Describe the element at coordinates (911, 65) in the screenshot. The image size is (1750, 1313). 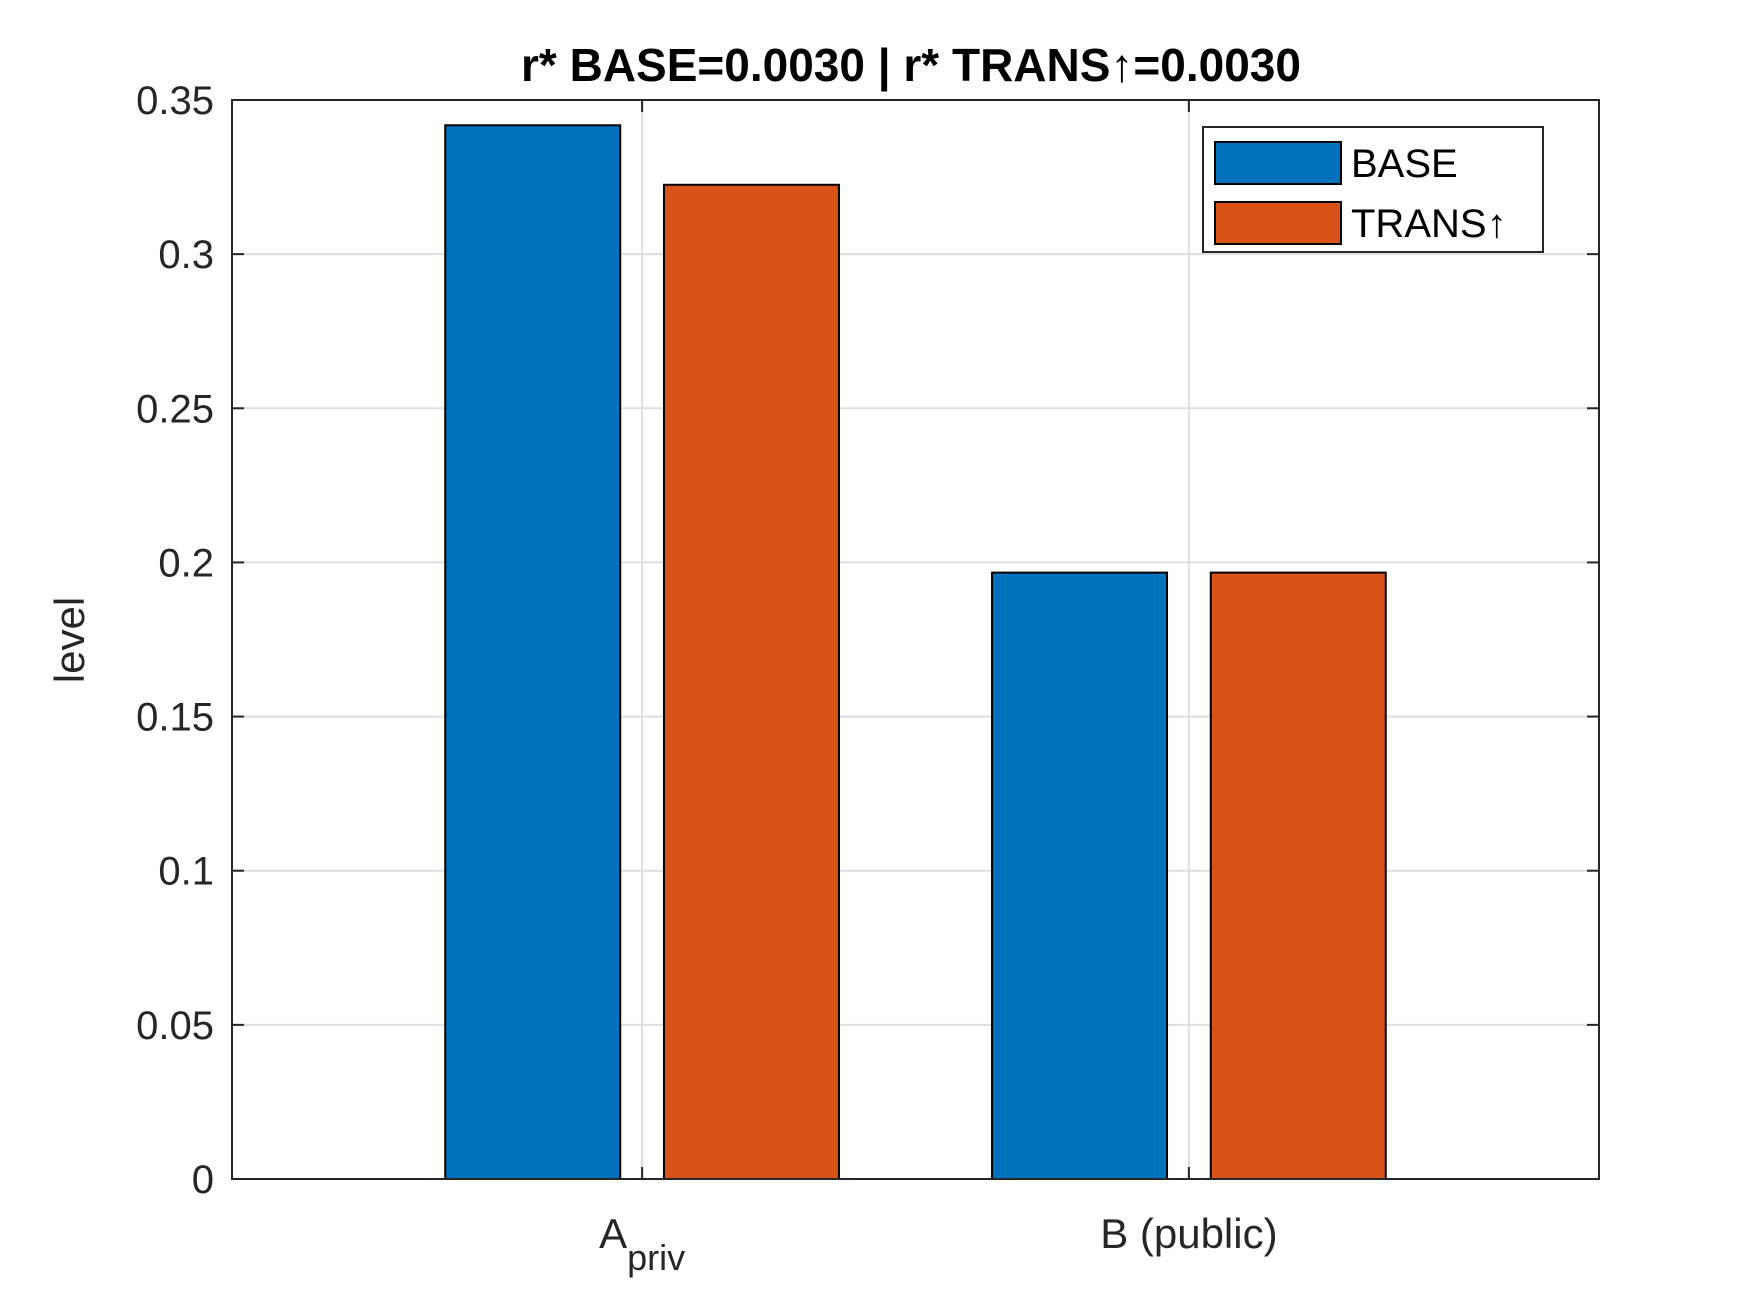
I see `chart-title: r* BASE=0.0030 | r* TRANS↑=0.0030` at that location.